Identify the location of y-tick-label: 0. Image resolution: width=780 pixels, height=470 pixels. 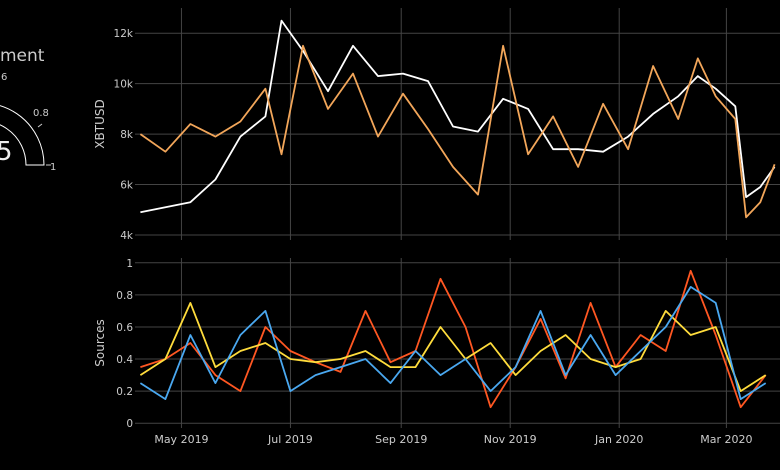
(129, 424).